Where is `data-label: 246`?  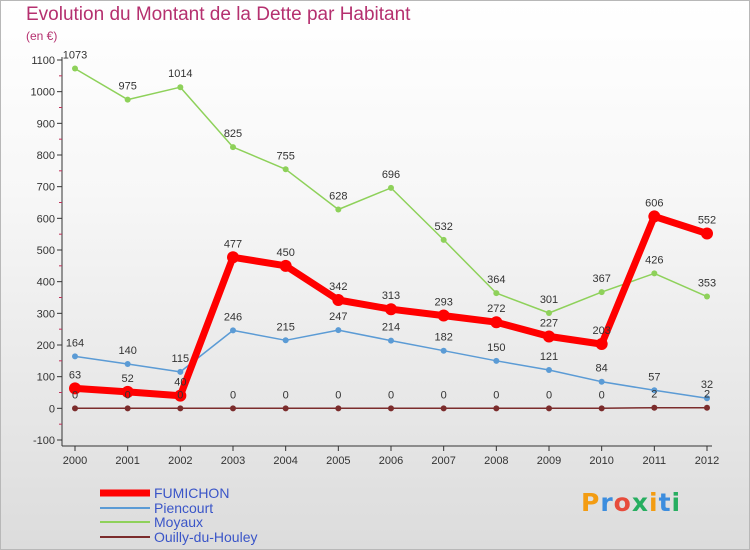 data-label: 246 is located at coordinates (233, 317).